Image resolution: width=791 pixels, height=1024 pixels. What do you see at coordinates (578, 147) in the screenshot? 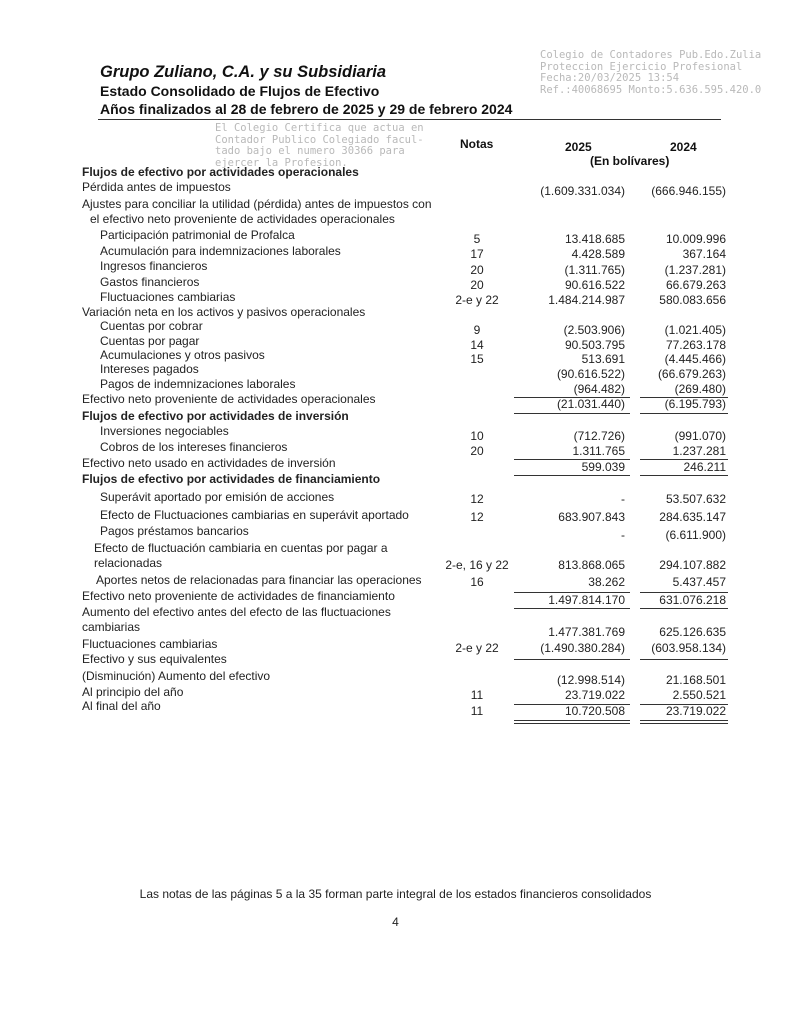
I see `year-2025-header: 2025` at bounding box center [578, 147].